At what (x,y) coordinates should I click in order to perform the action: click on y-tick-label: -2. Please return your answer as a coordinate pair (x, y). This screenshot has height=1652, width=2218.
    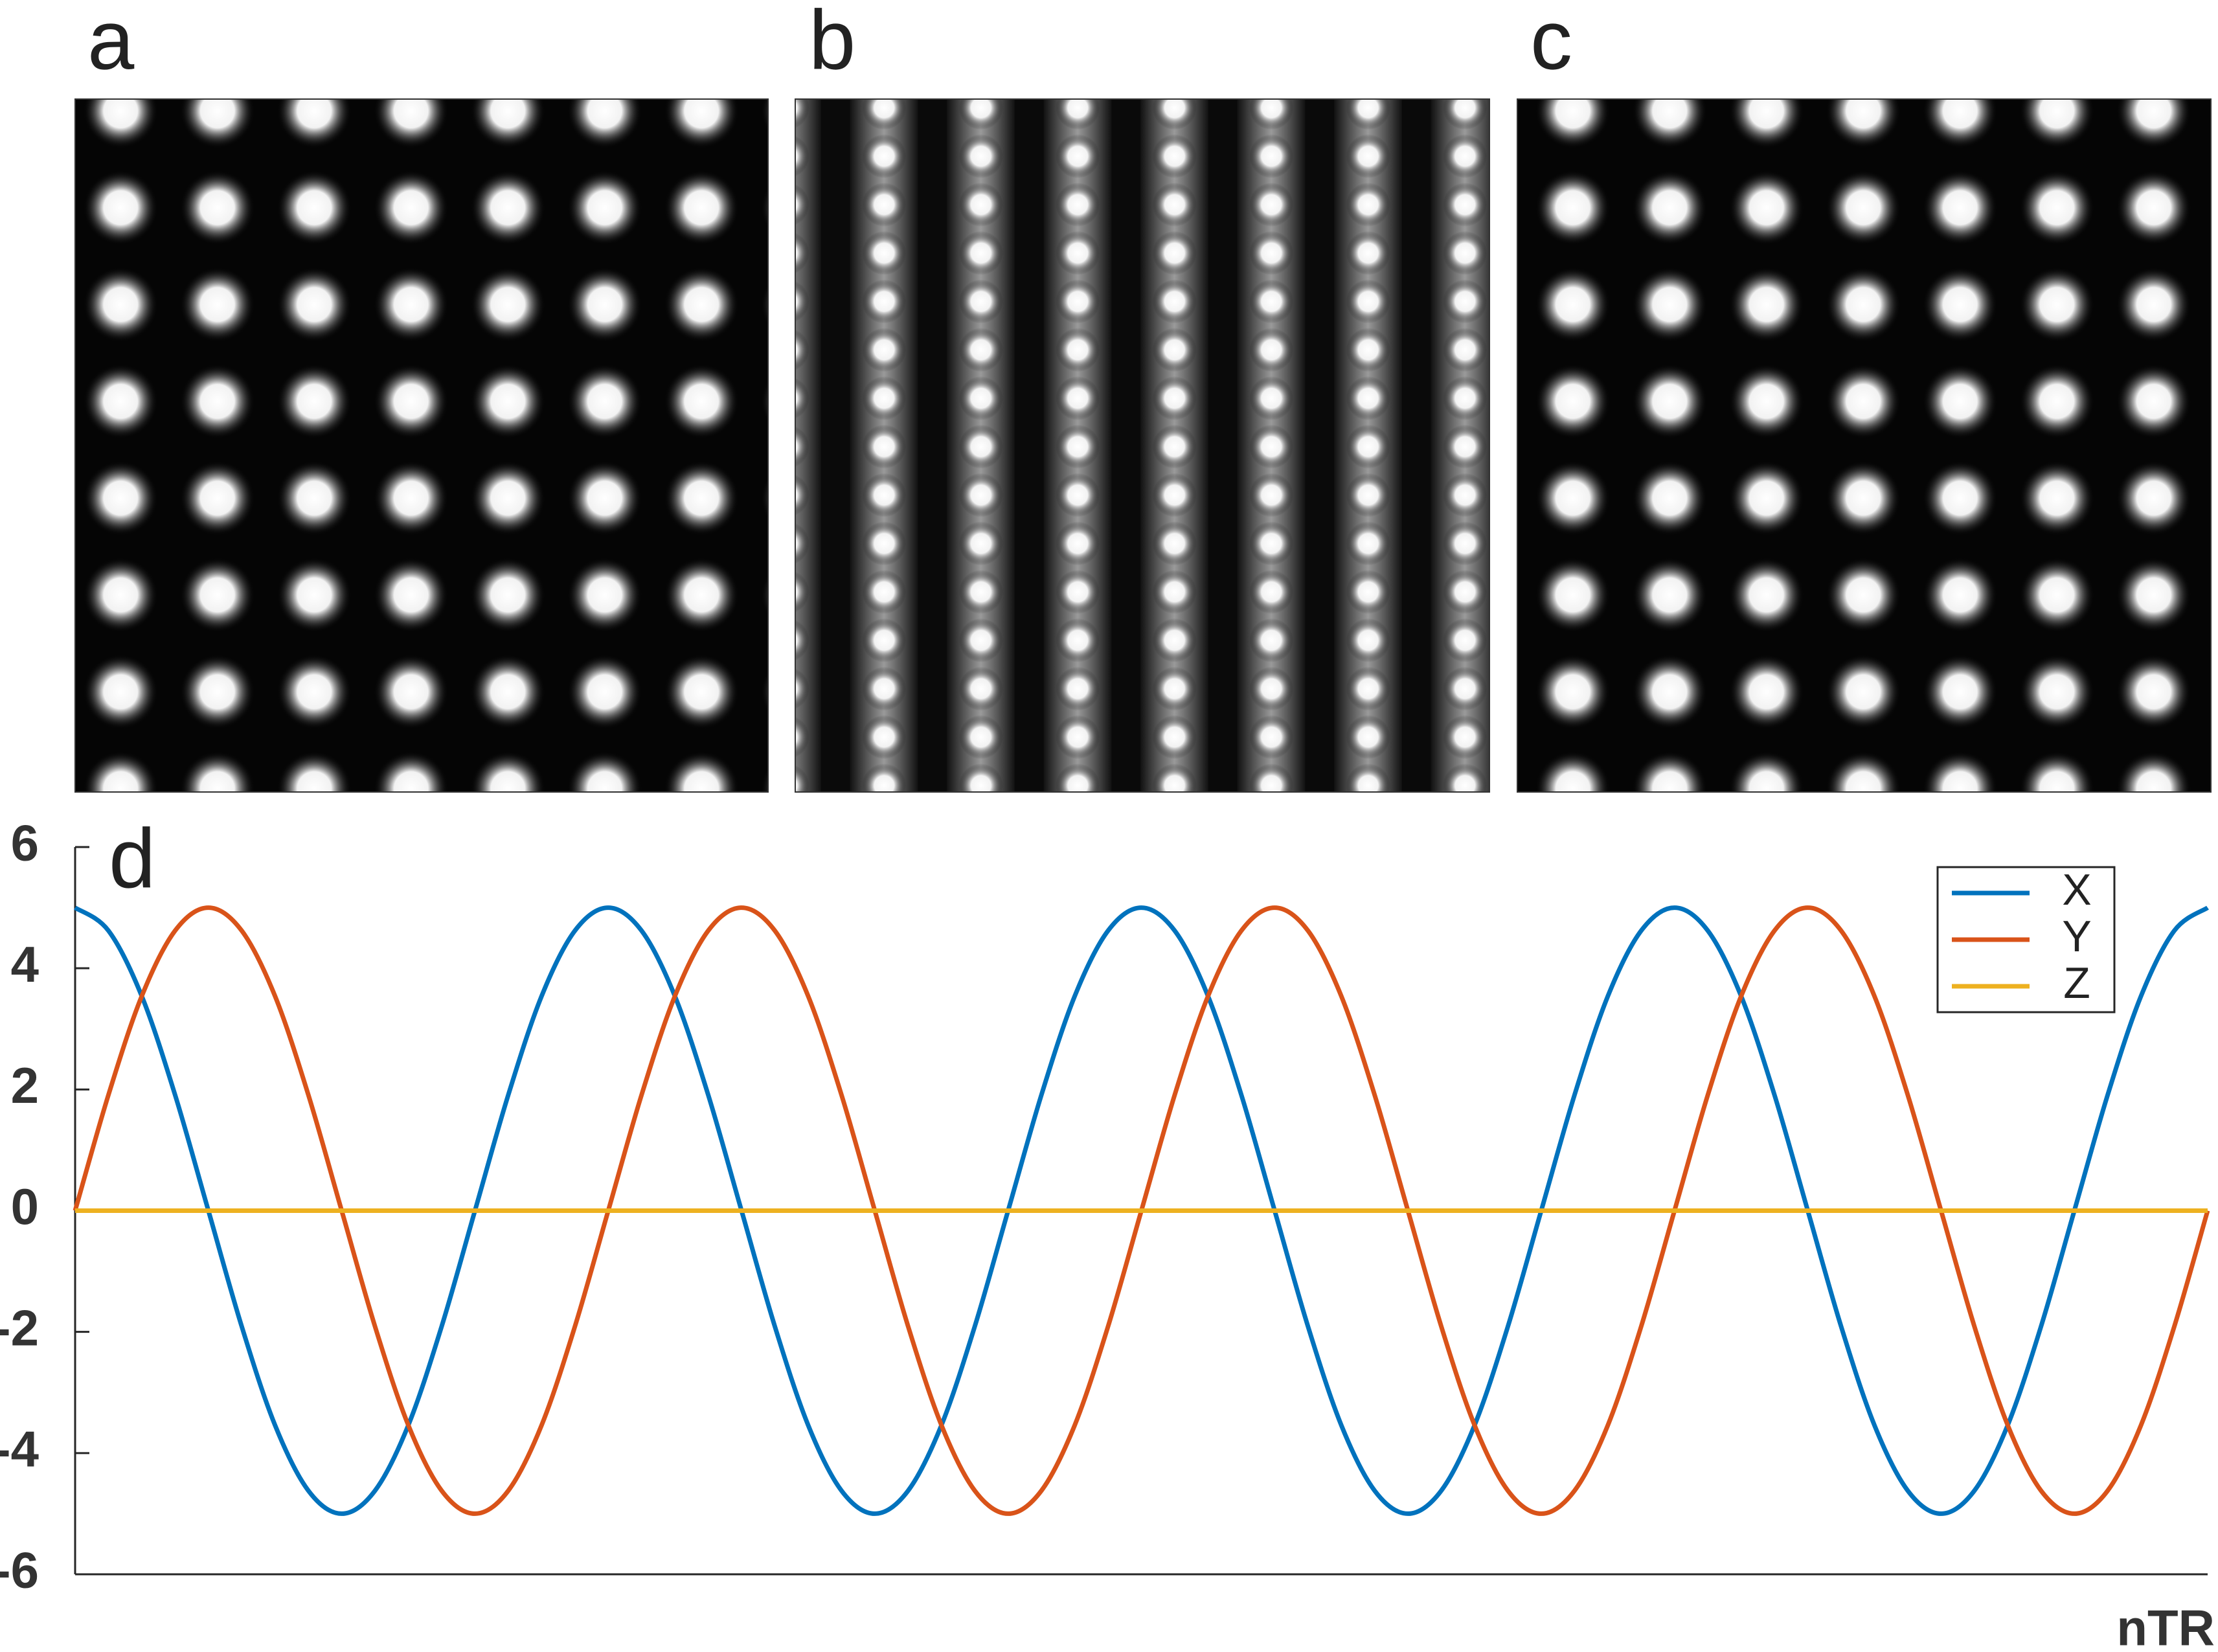
    Looking at the image, I should click on (19, 1327).